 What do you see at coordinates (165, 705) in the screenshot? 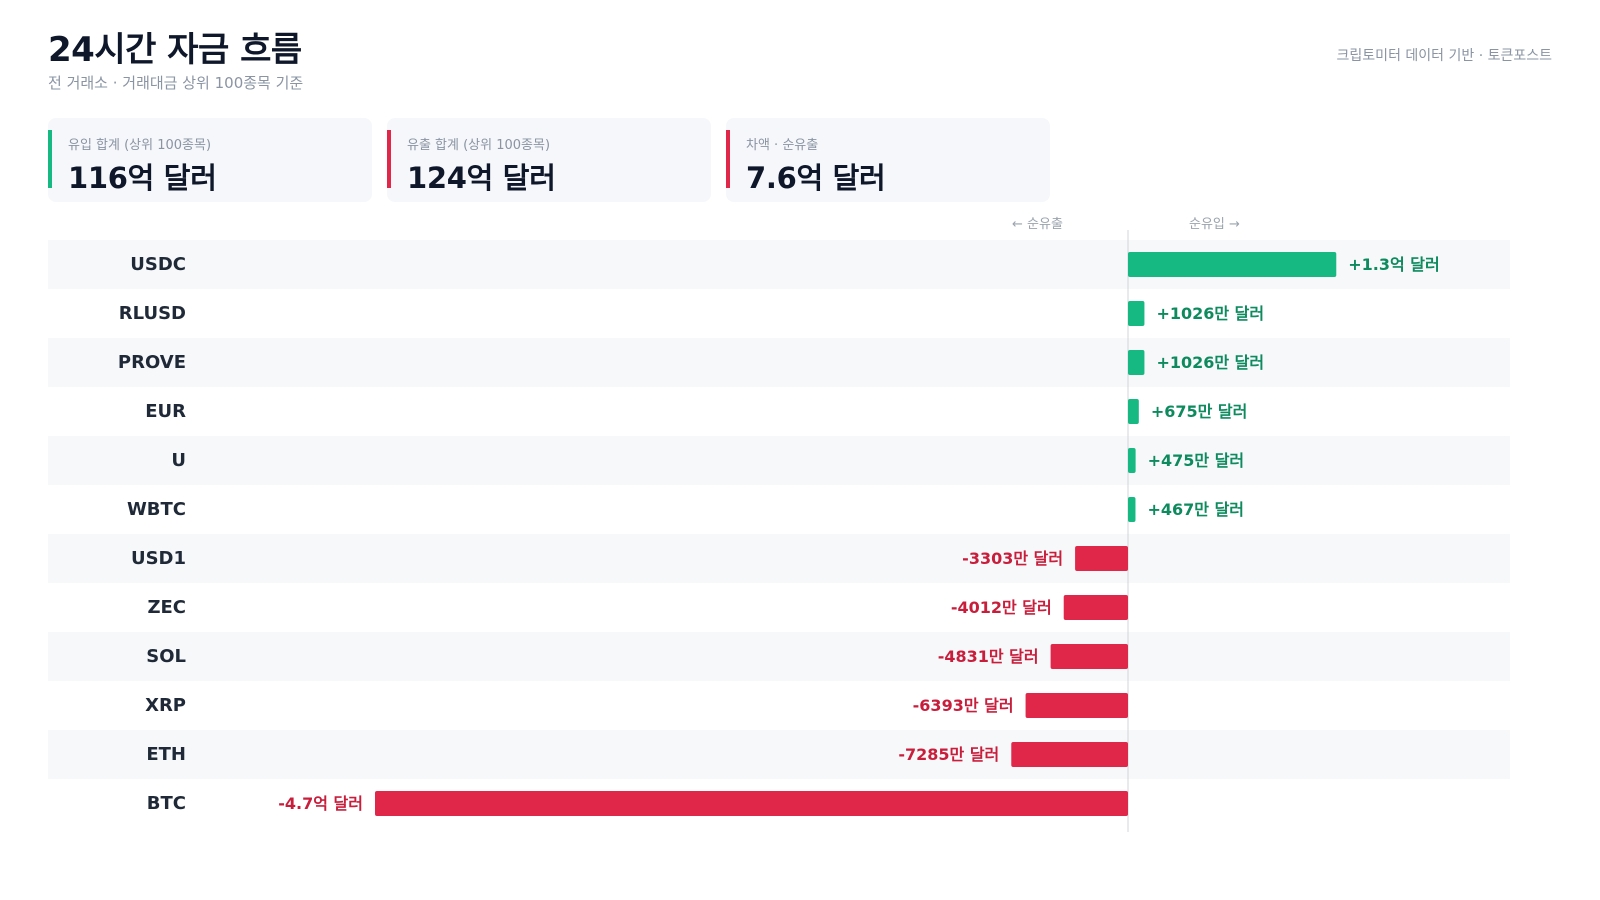
I see `category-label: XRP` at bounding box center [165, 705].